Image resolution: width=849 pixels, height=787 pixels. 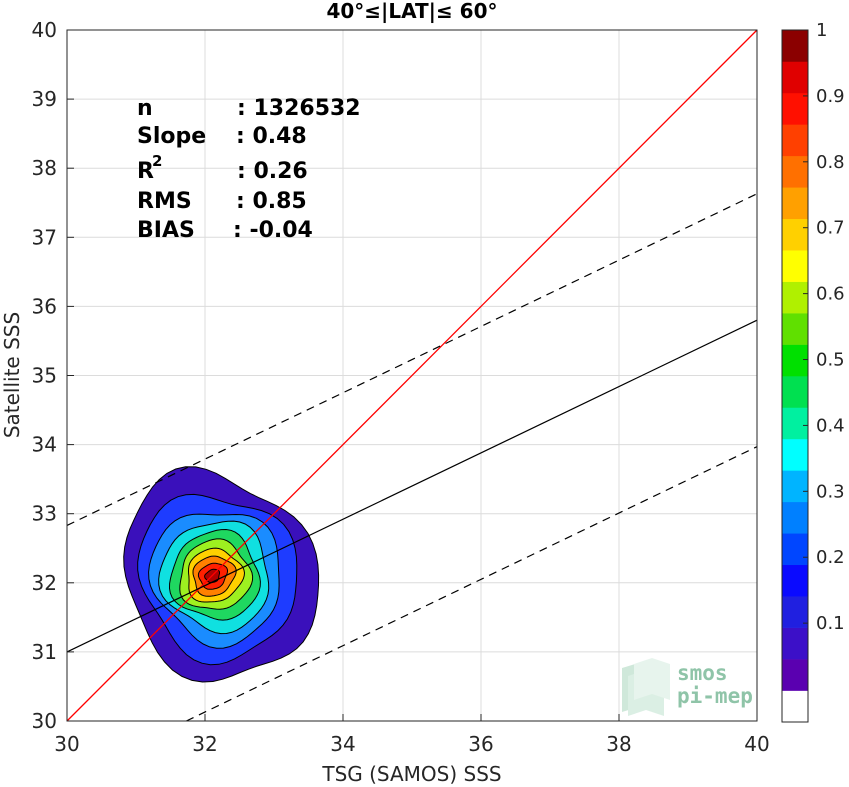 I want to click on colorbar-tick-labels: 0.1 0.2 0.3 0.4 0.5 0.6 0.7 0.8 0.9 1, so click(x=824, y=327).